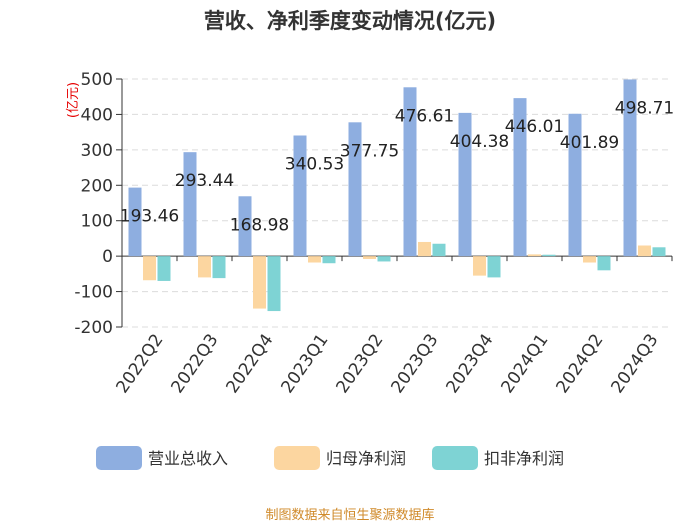  I want to click on y-tick-label: -100, so click(93, 293).